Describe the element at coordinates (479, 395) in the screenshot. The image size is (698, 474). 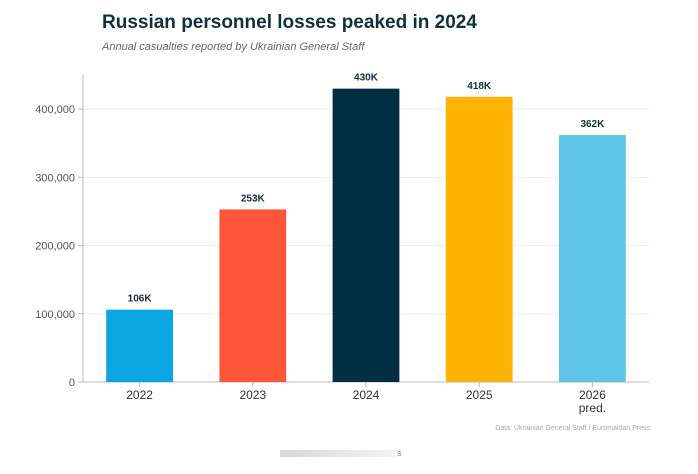
I see `x-tick-label: 2025` at that location.